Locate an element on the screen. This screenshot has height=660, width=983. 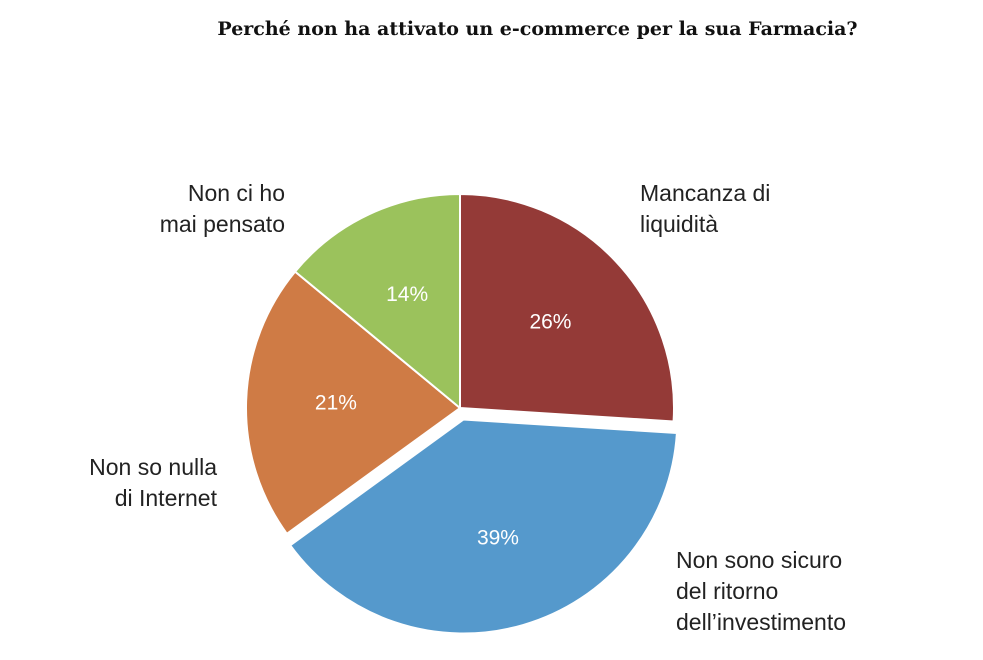
pie-slice-value-1: 39% is located at coordinates (498, 537).